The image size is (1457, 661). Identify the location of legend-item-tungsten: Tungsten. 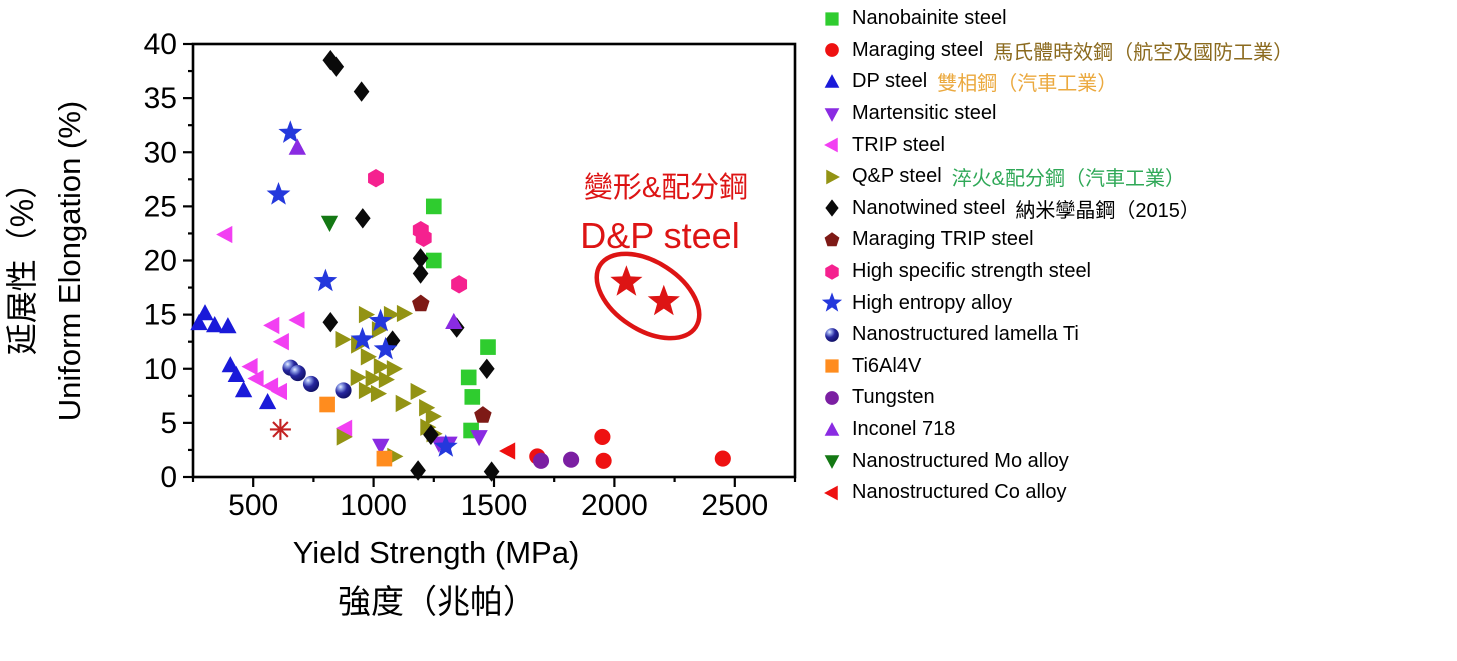
(1134, 398).